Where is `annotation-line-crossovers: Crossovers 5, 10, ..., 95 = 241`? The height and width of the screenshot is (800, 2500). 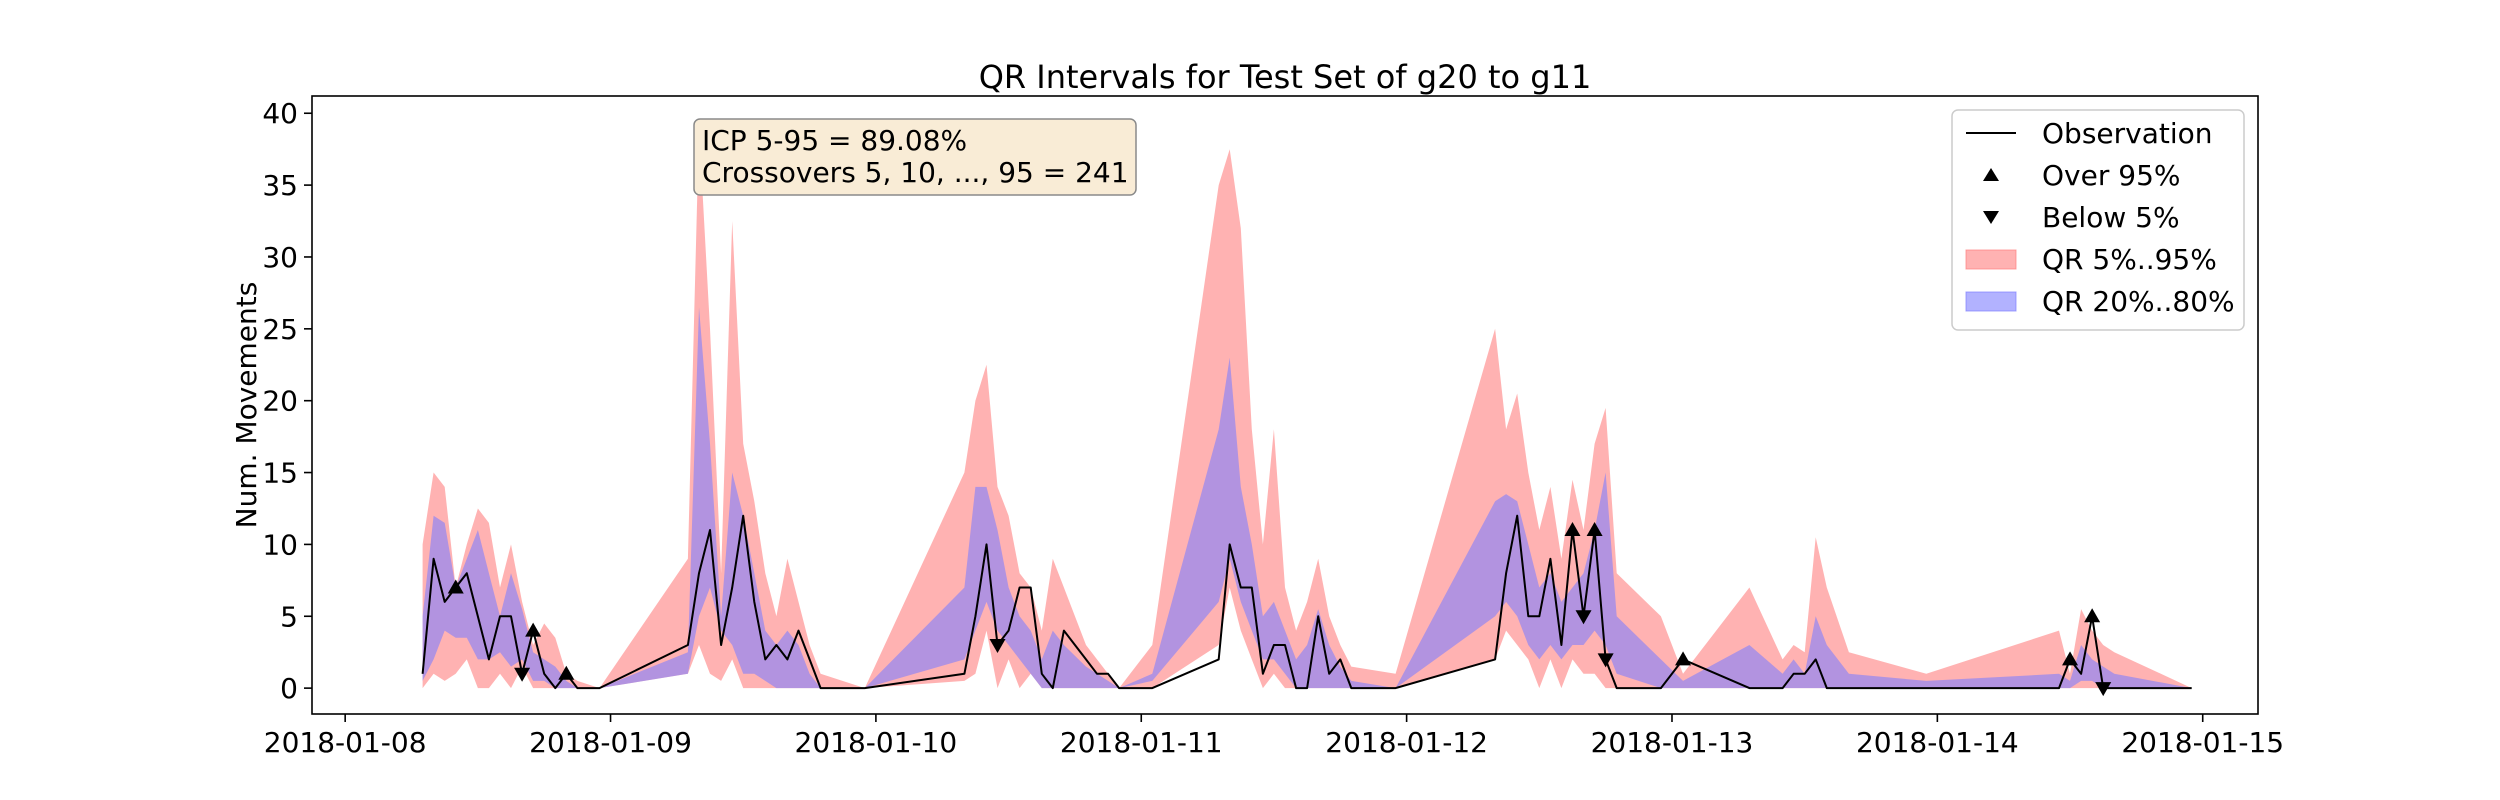
annotation-line-crossovers: Crossovers 5, 10, ..., 95 = 241 is located at coordinates (915, 172).